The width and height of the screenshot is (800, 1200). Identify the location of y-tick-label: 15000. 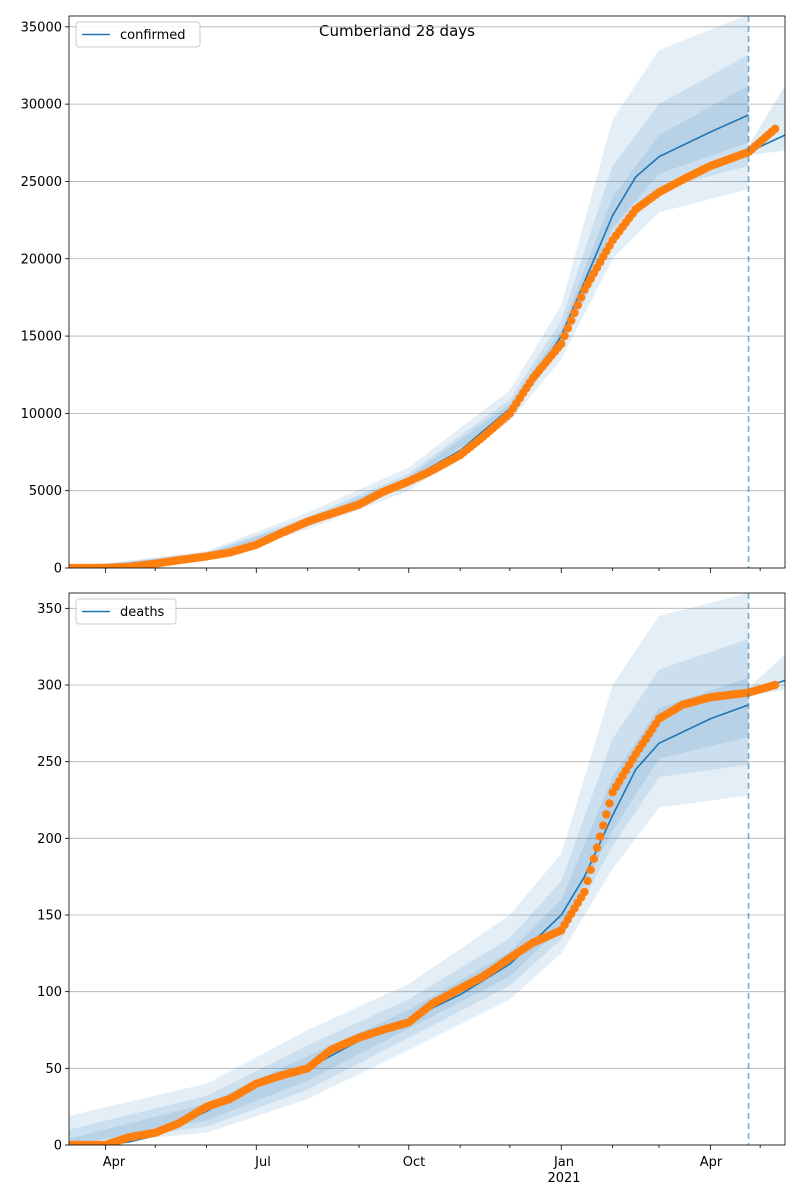
(41, 337).